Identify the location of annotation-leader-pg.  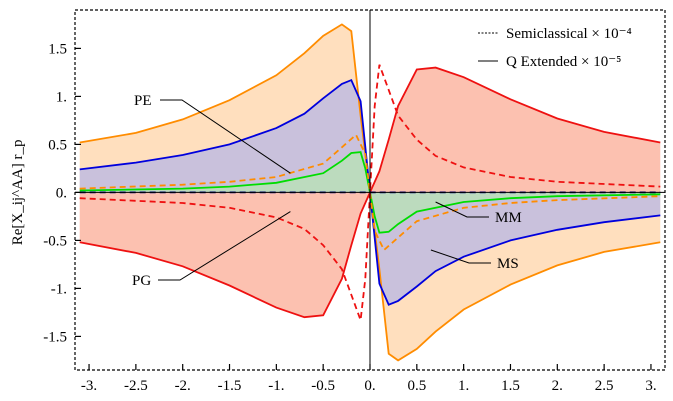
(224, 246).